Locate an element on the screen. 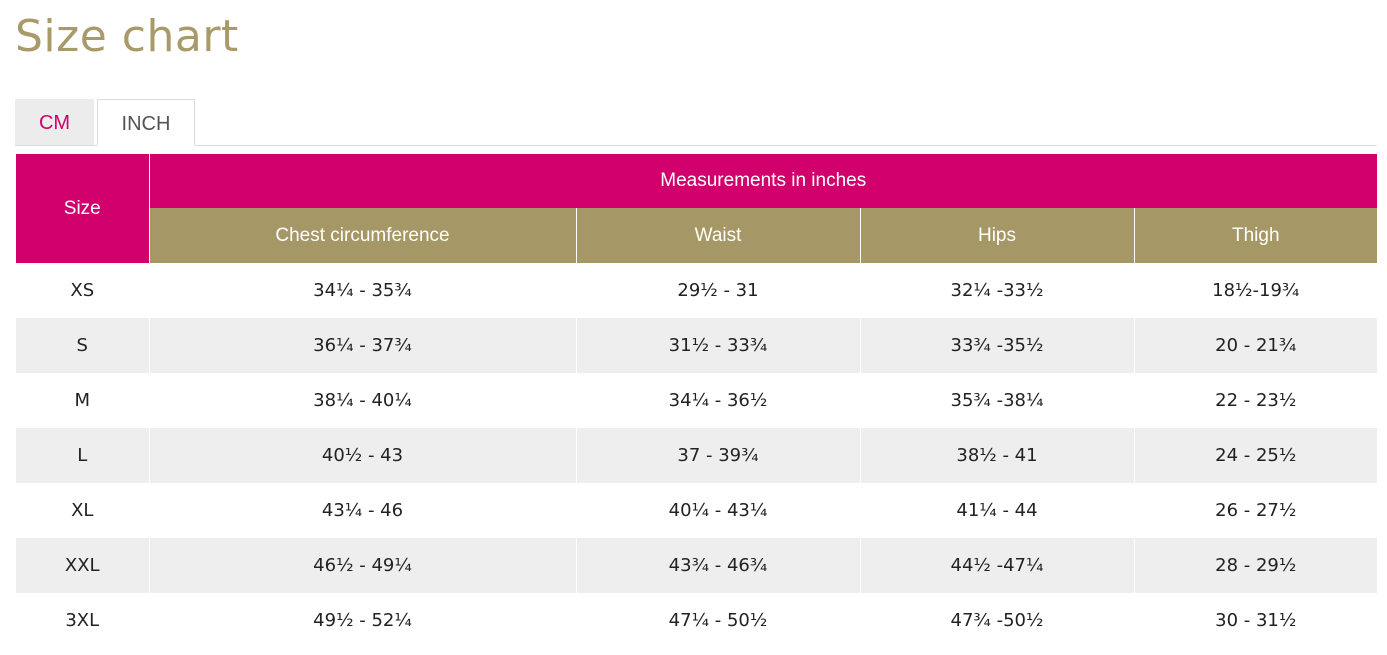 The width and height of the screenshot is (1387, 655). chest-cell: 43¼ - 46 is located at coordinates (362, 510).